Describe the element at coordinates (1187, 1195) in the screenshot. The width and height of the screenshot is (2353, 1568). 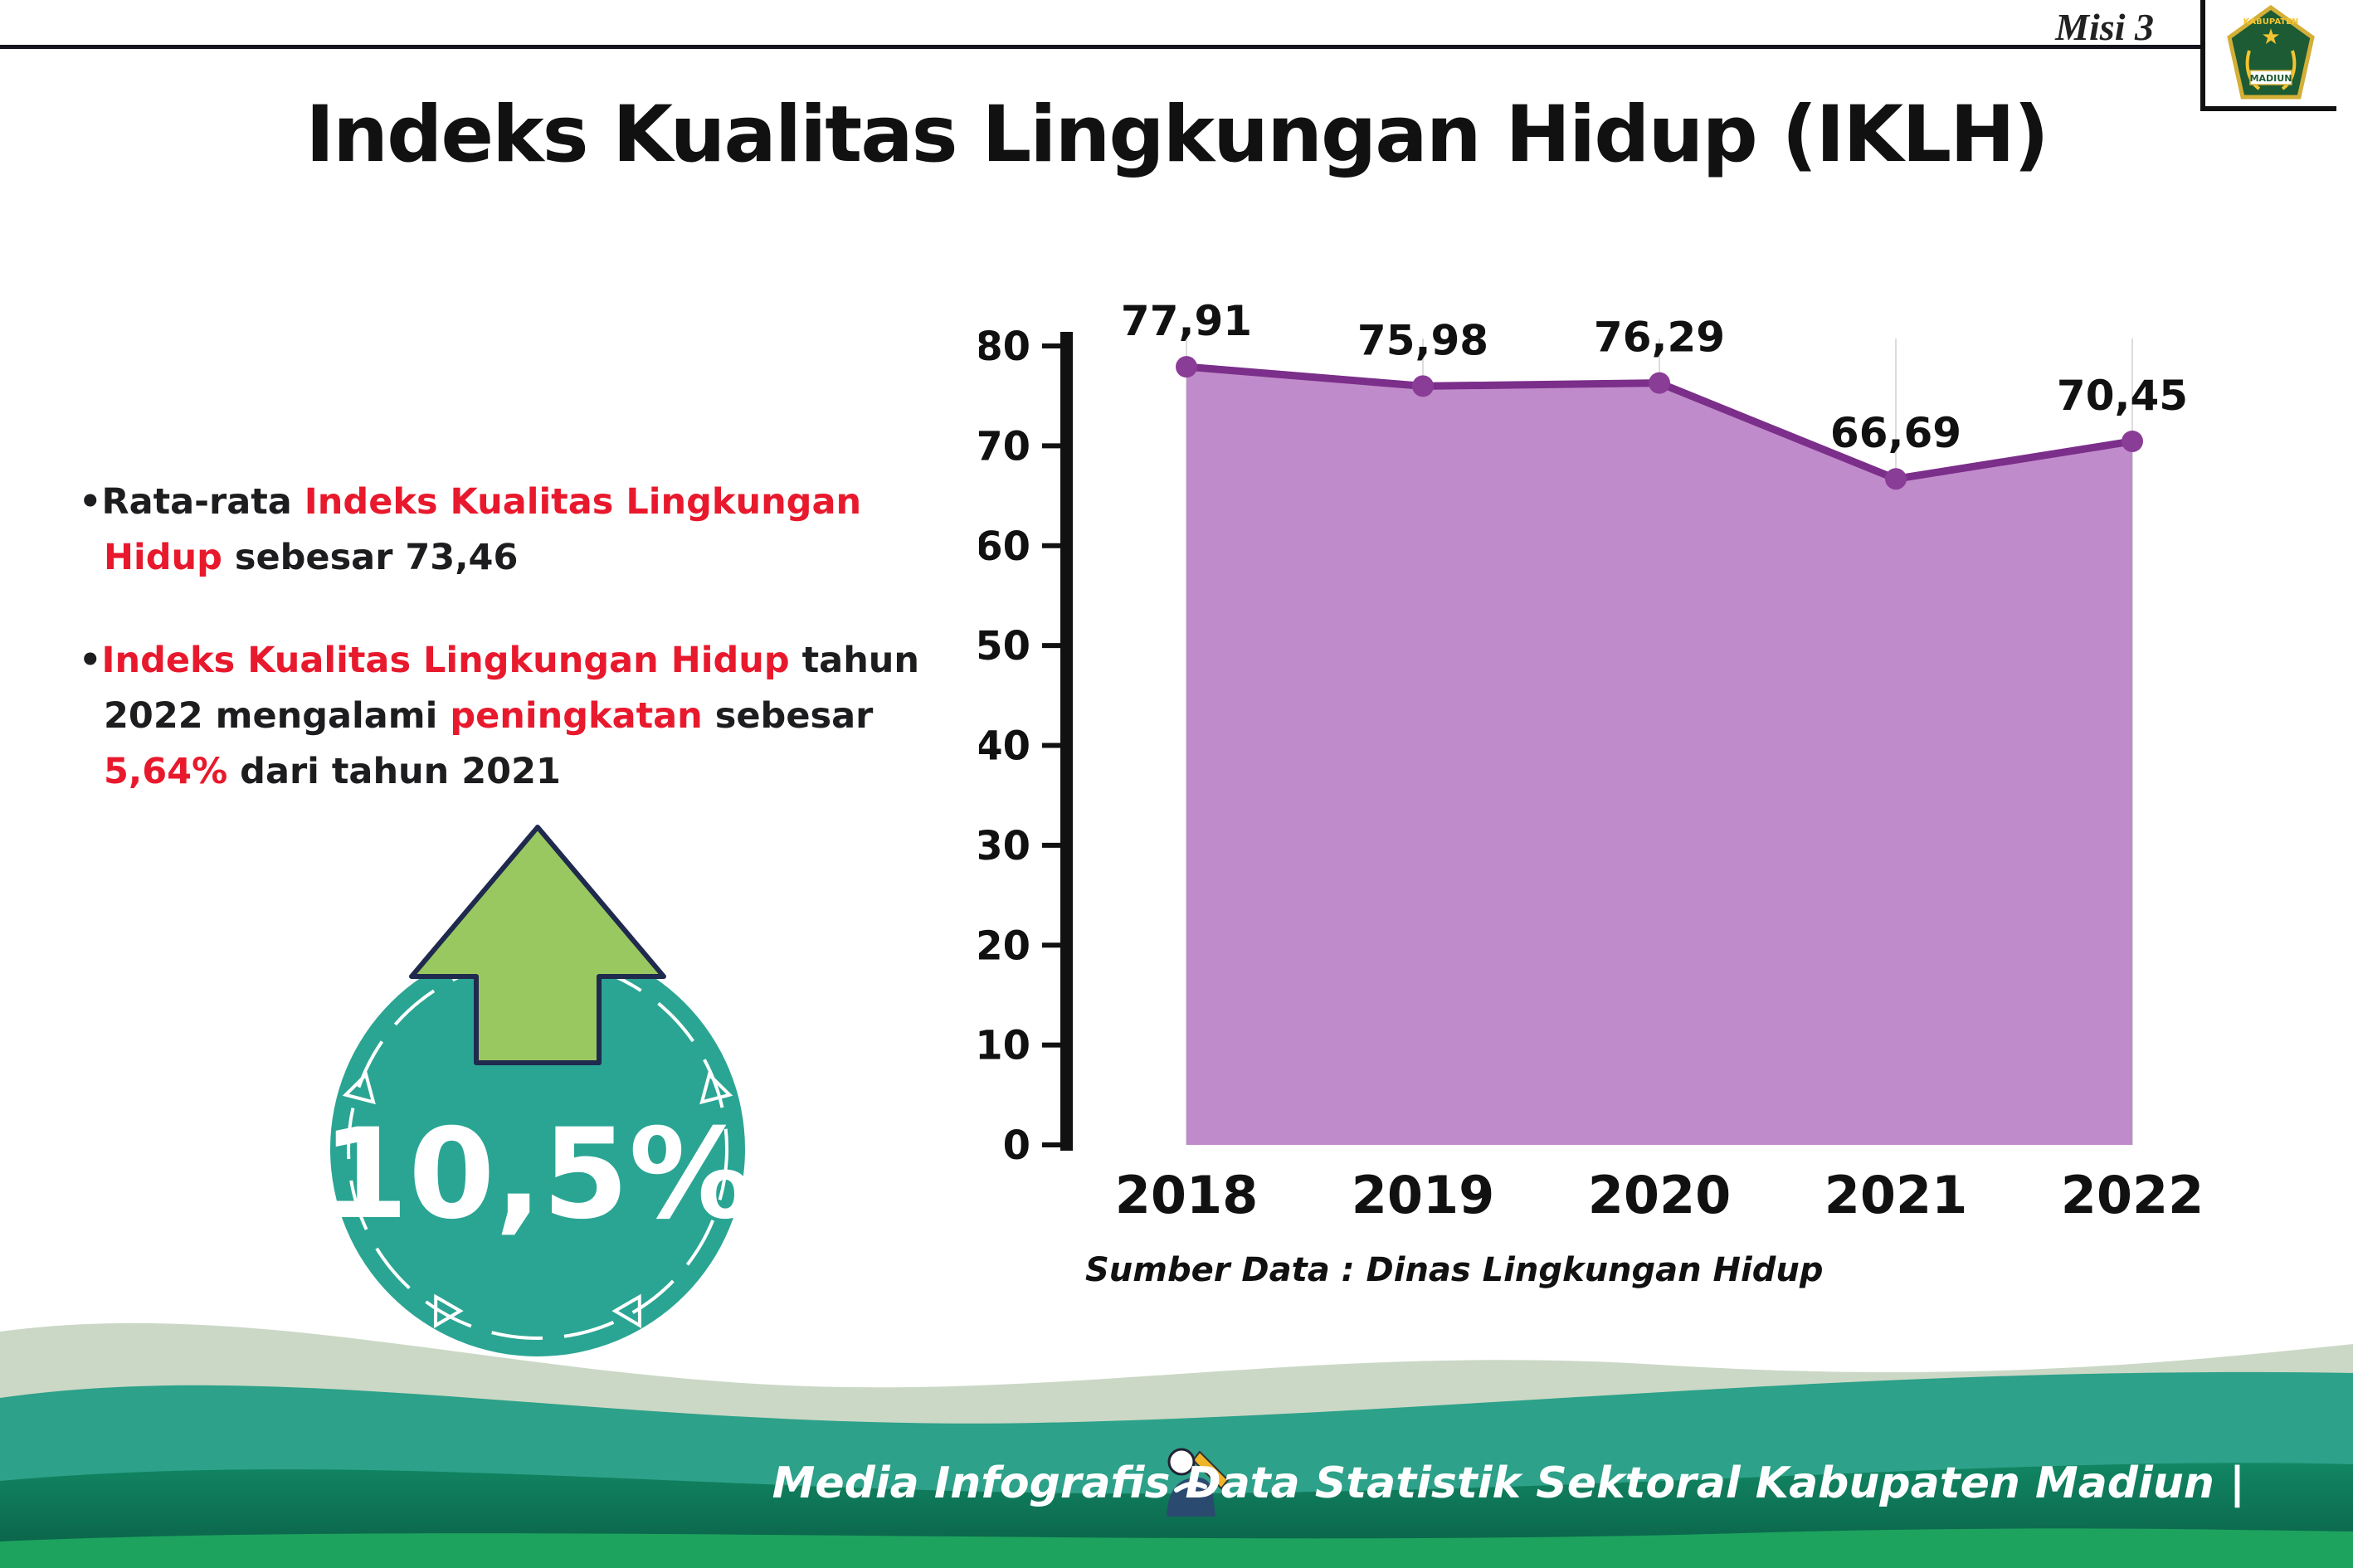
I see `svg-text: 2018` at that location.